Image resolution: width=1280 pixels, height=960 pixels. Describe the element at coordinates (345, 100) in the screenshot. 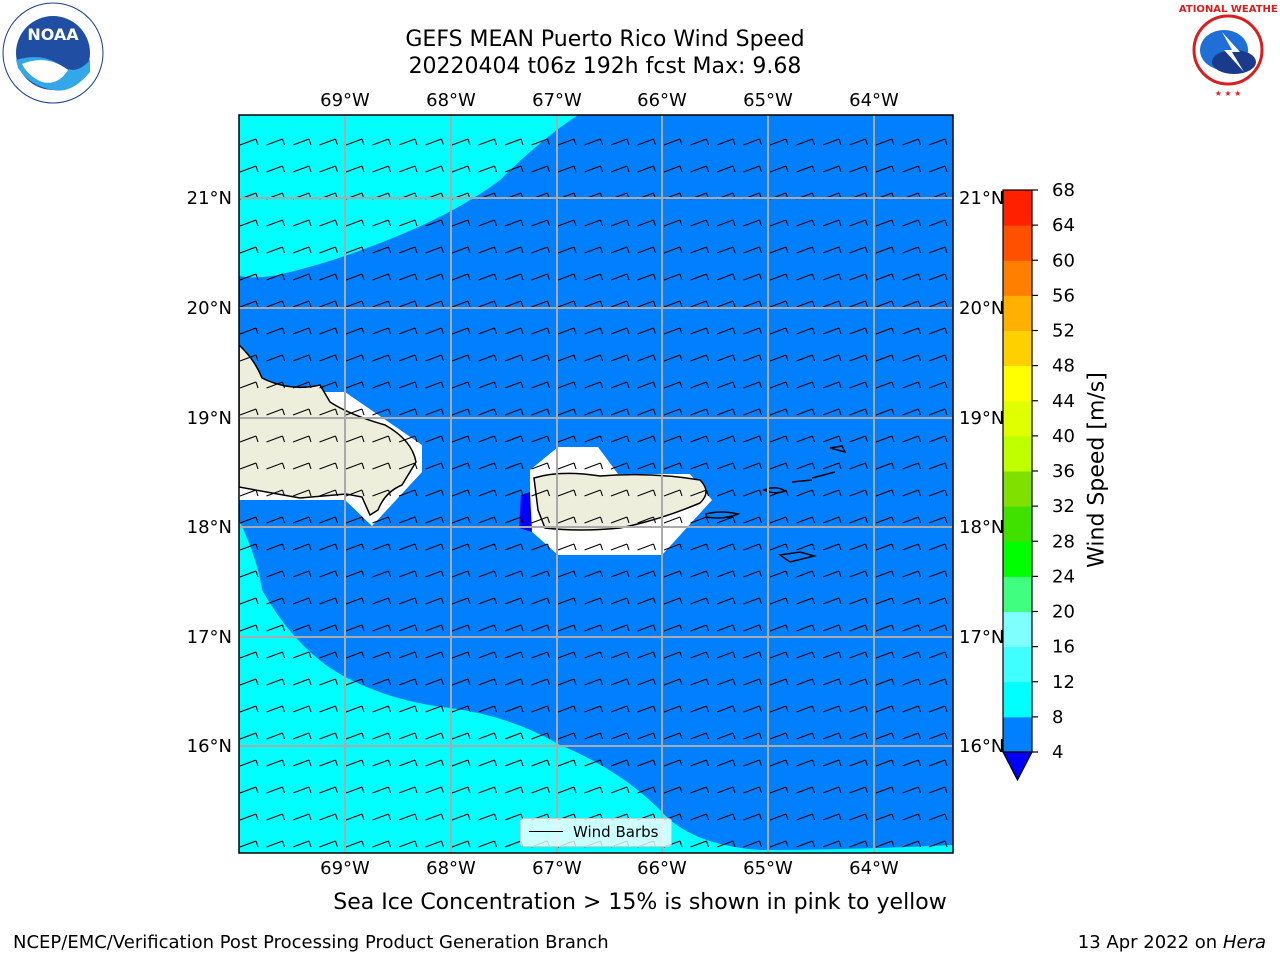

I see `lon-tick-label-top: 69°W` at that location.